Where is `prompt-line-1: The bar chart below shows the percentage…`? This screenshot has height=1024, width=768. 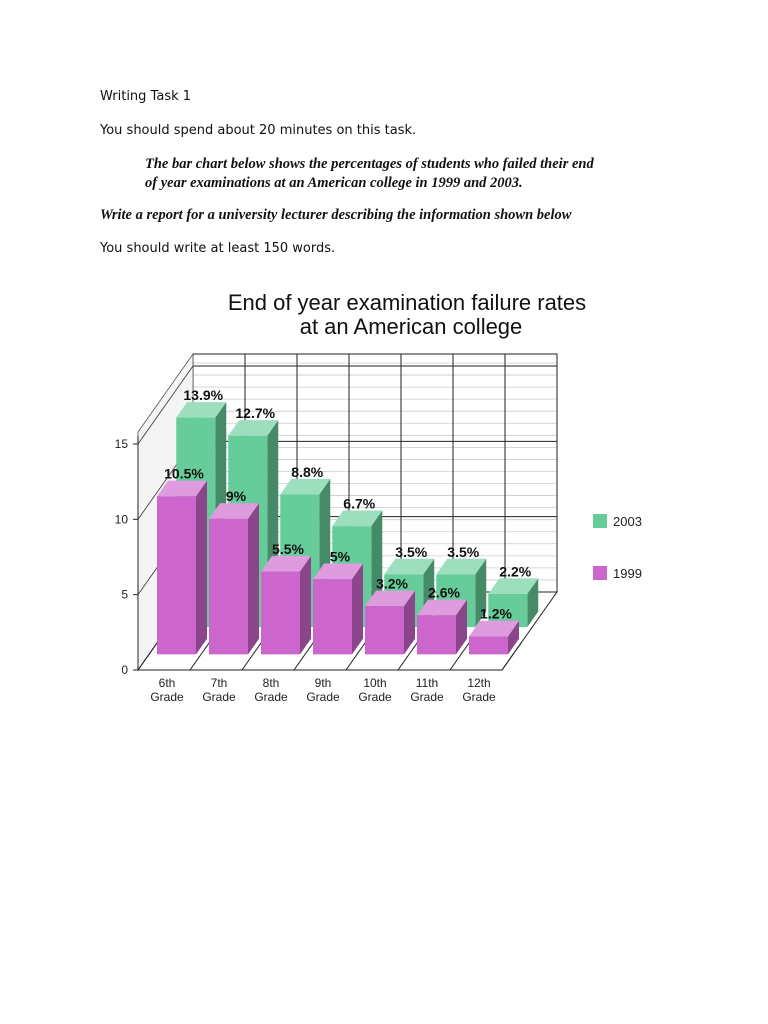
prompt-line-1: The bar chart below shows the percentage… is located at coordinates (369, 164).